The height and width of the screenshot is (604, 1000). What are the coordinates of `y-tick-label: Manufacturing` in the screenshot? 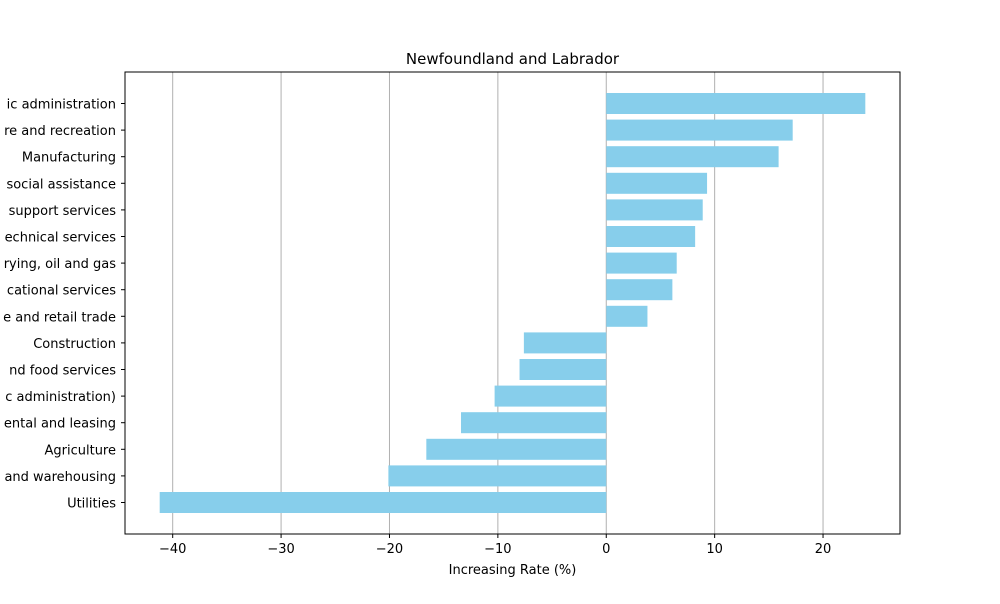 It's located at (69, 158).